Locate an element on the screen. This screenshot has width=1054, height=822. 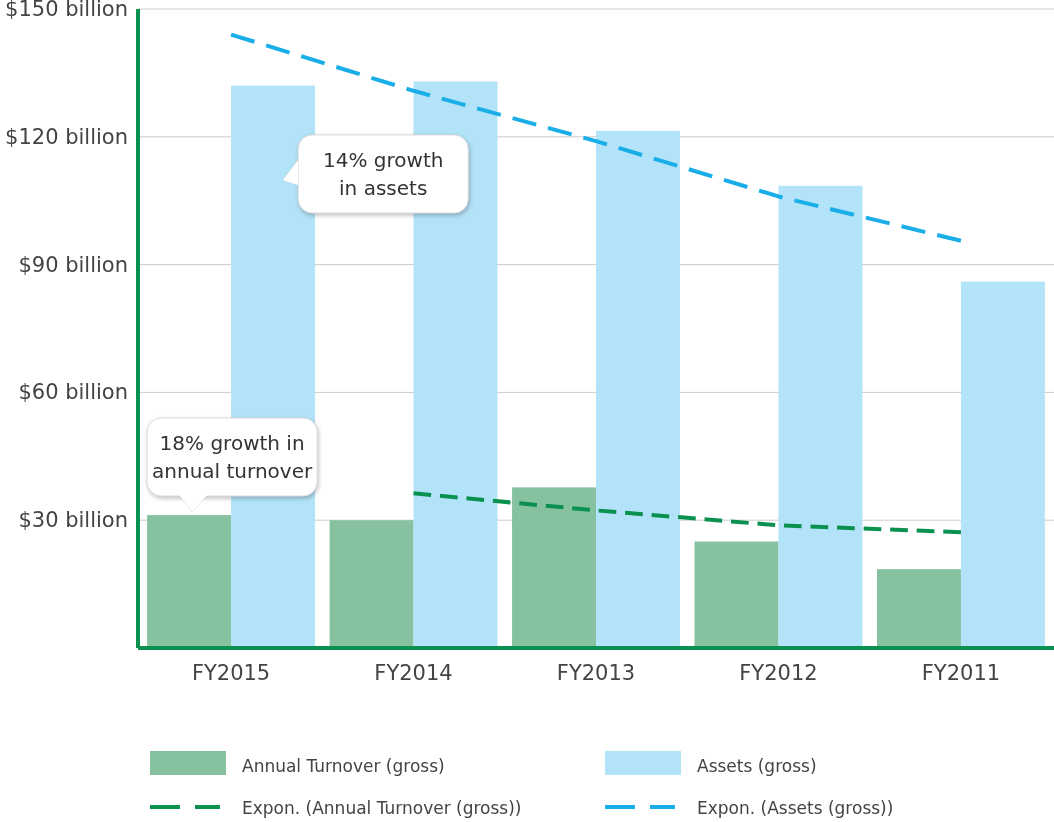
x-tick-label: FY2011 is located at coordinates (961, 673).